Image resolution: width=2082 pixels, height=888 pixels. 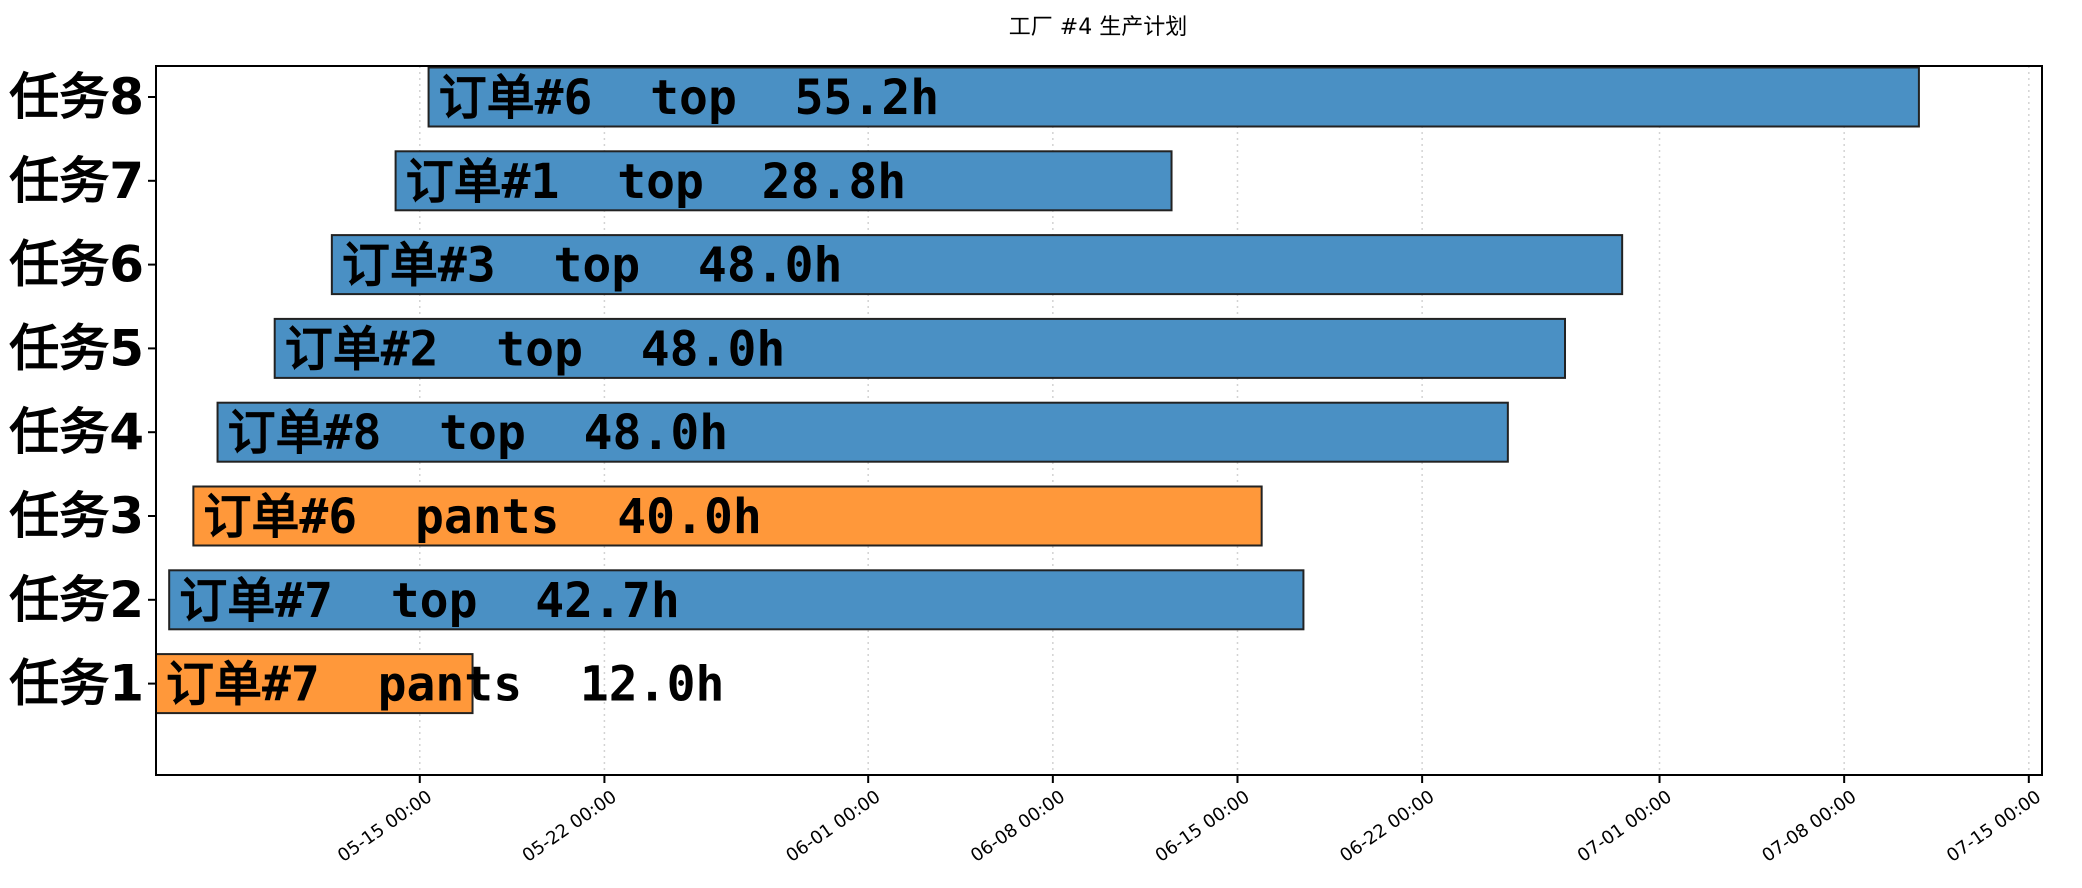 What do you see at coordinates (76, 348) in the screenshot?
I see `y-tick-label: 任务5` at bounding box center [76, 348].